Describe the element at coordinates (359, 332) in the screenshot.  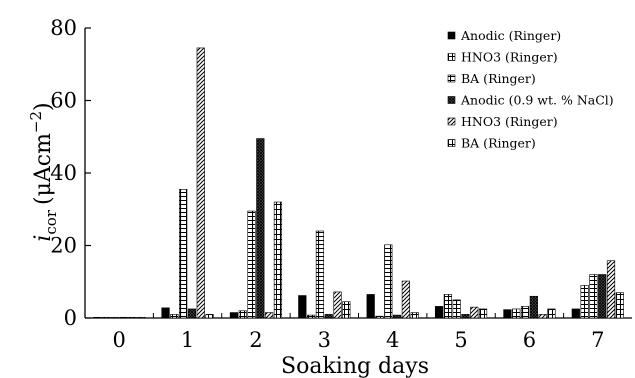
I see `x-ticks: 0 1 2 3 4 5 6 7` at that location.